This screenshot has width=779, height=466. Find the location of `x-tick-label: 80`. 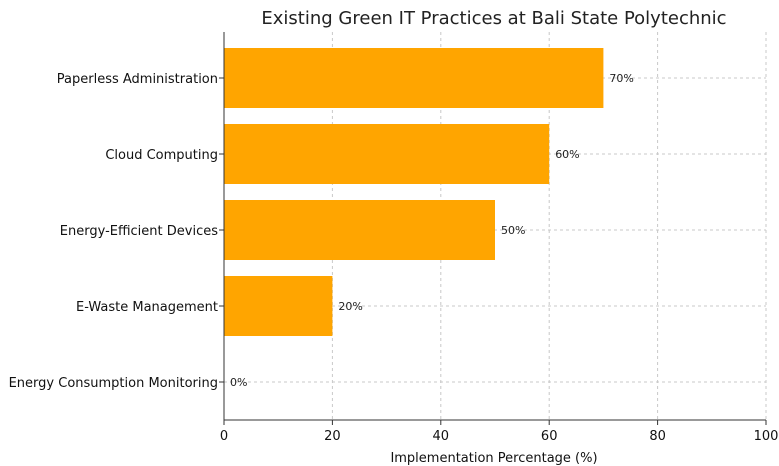

x-tick-label: 80 is located at coordinates (657, 436).